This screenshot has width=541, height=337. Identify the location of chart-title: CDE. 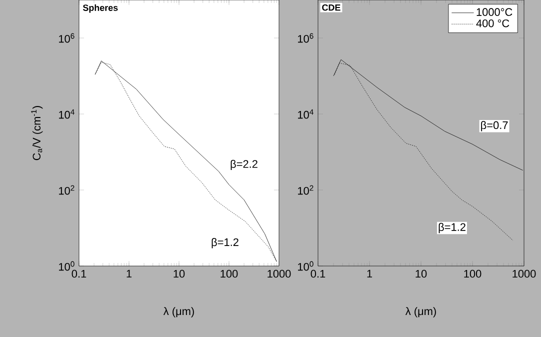
(331, 7).